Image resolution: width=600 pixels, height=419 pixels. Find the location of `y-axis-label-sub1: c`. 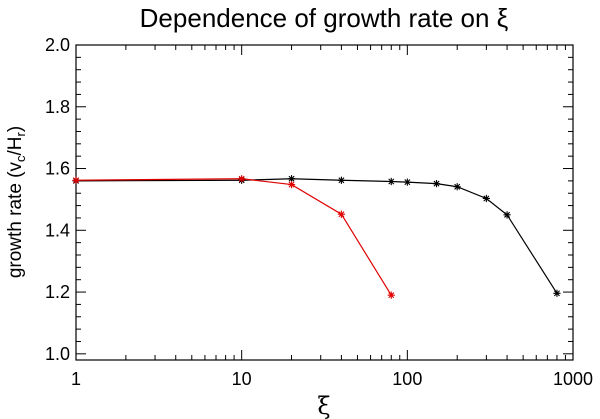

y-axis-label-sub1: c is located at coordinates (20, 158).